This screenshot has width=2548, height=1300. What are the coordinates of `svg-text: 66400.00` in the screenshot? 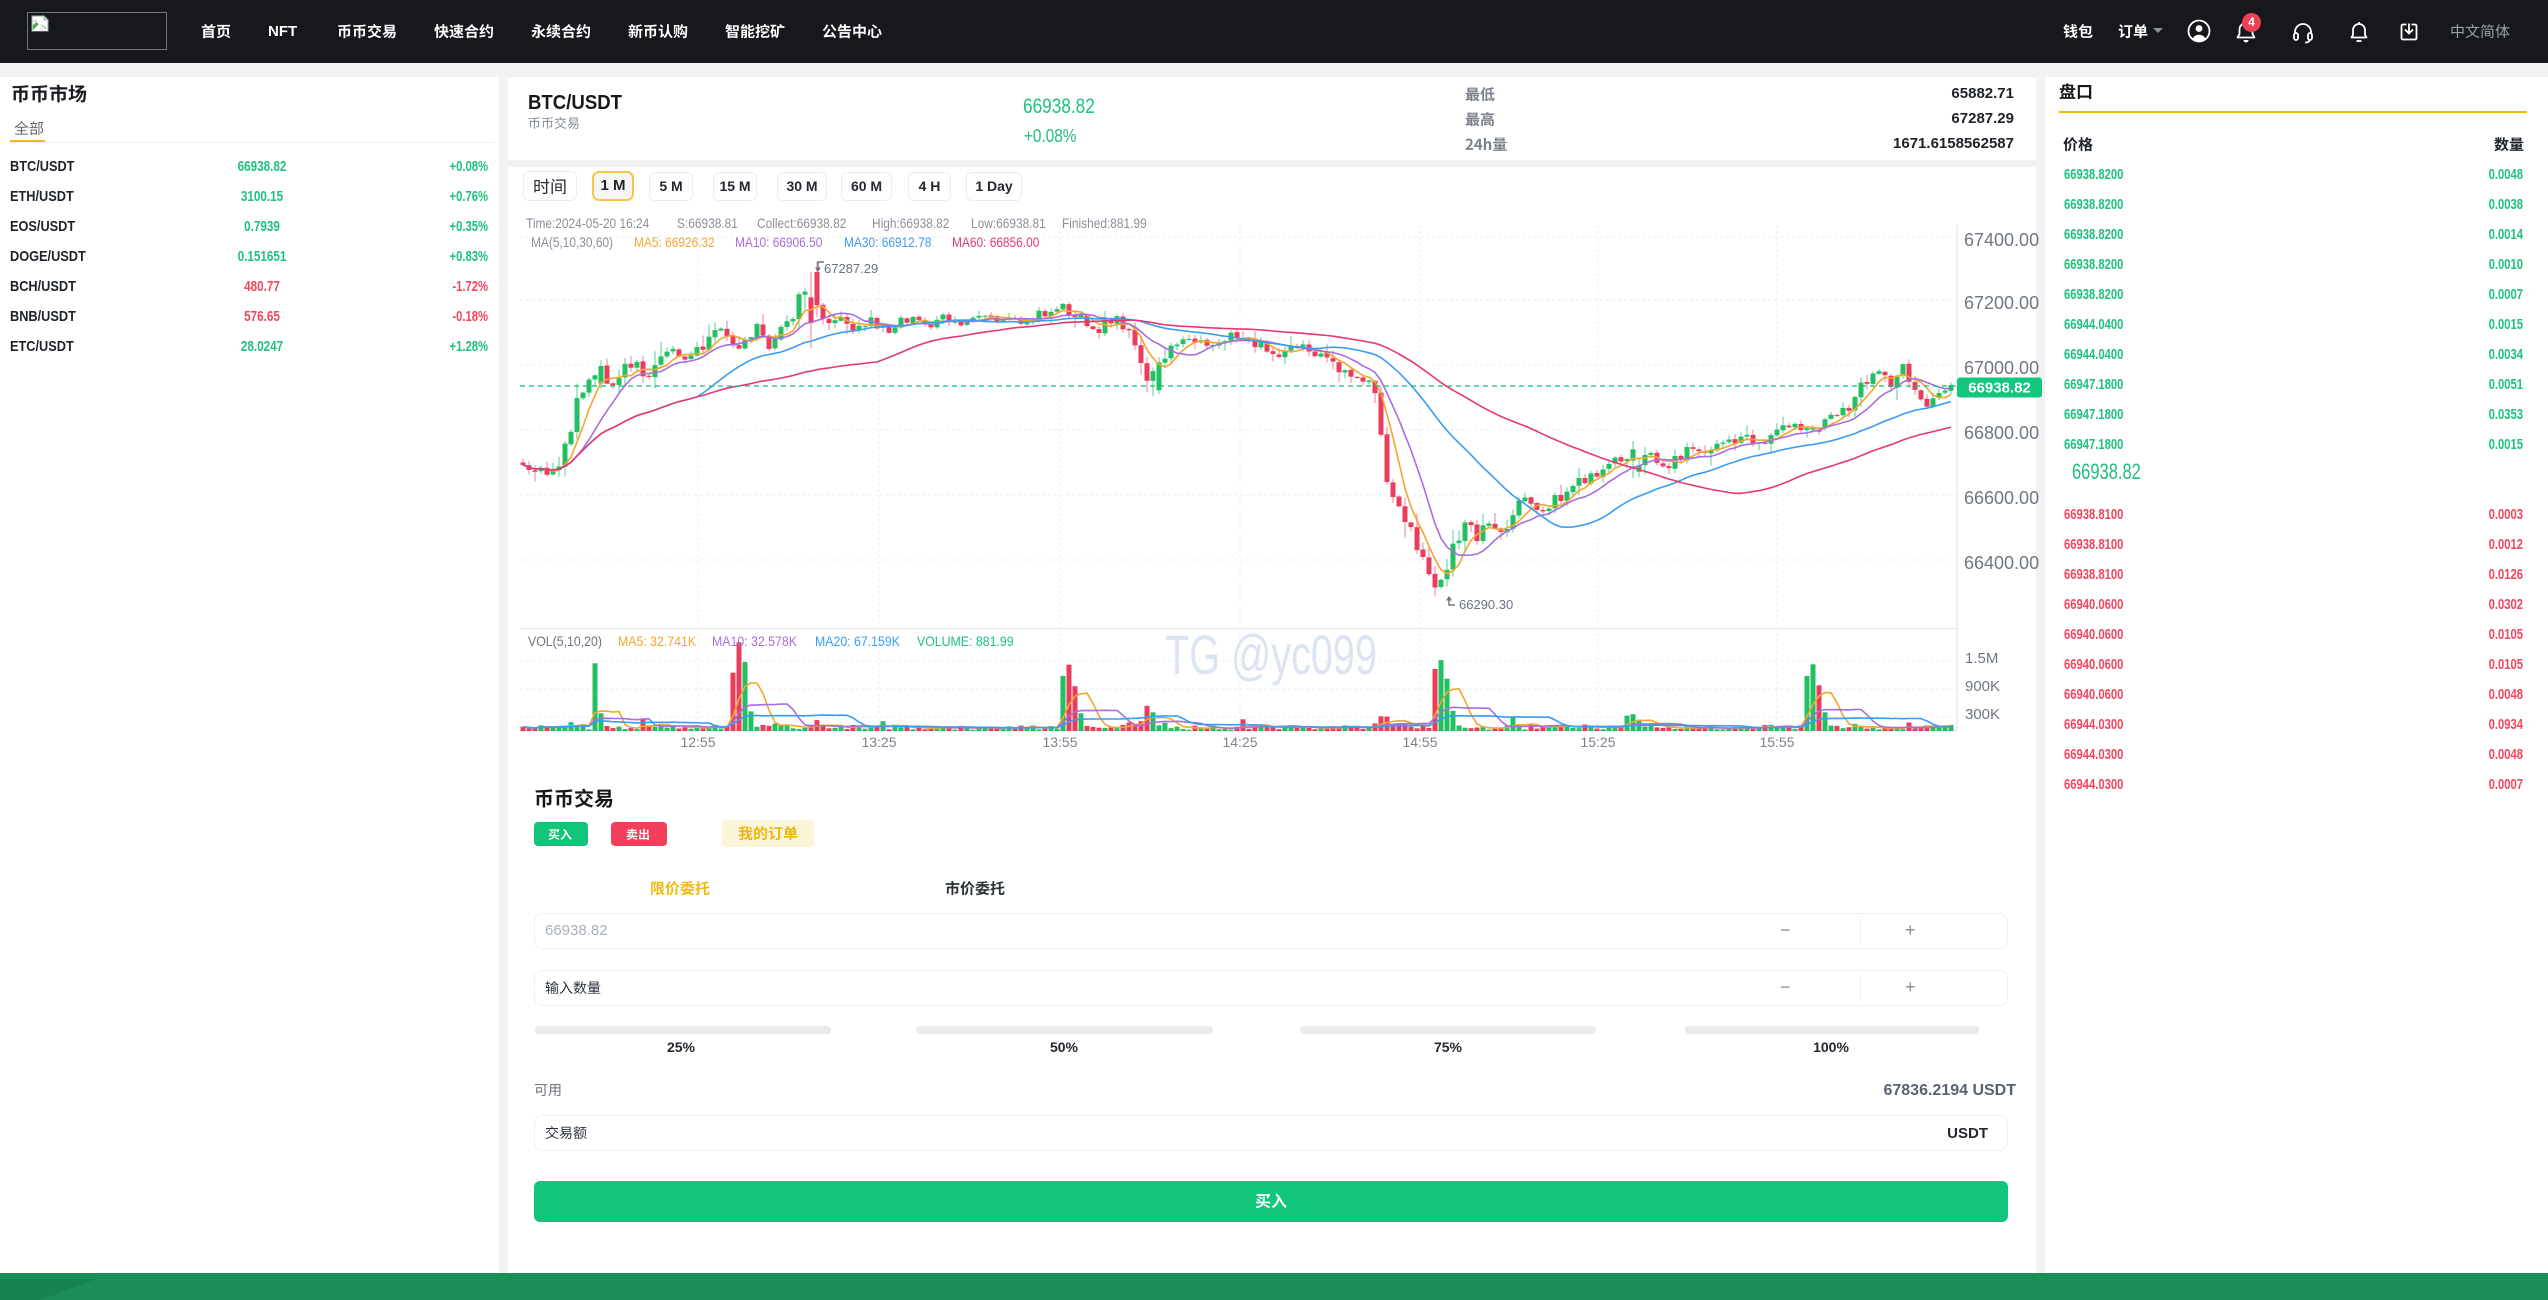 It's located at (2001, 563).